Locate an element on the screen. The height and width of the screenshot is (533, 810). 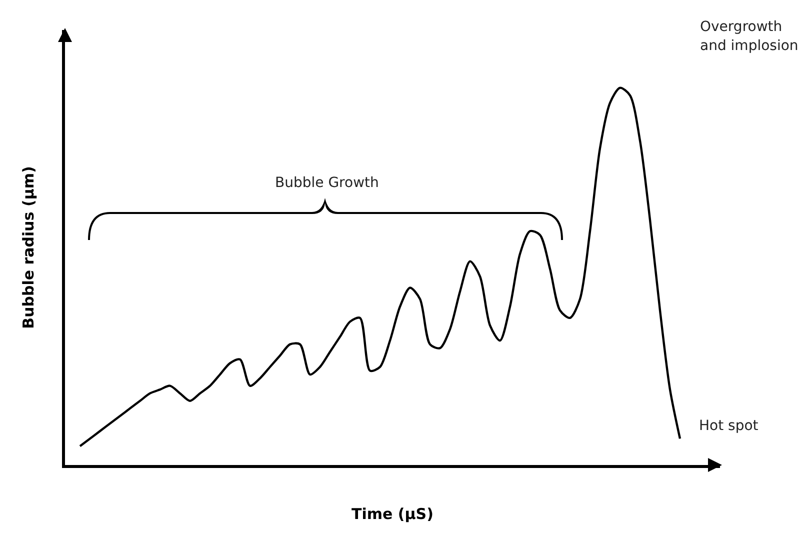
text: Overgrowth and implosion is located at coordinates (750, 37).